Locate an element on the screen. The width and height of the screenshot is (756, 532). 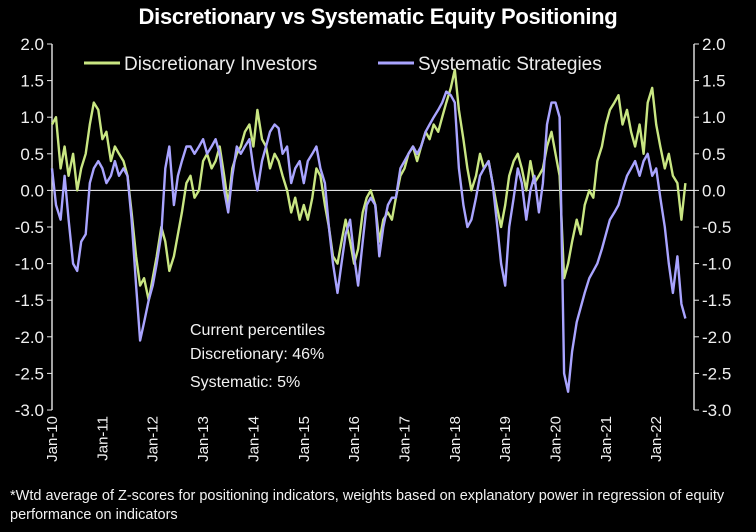
x-tick-label: Jan-11 is located at coordinates (102, 438).